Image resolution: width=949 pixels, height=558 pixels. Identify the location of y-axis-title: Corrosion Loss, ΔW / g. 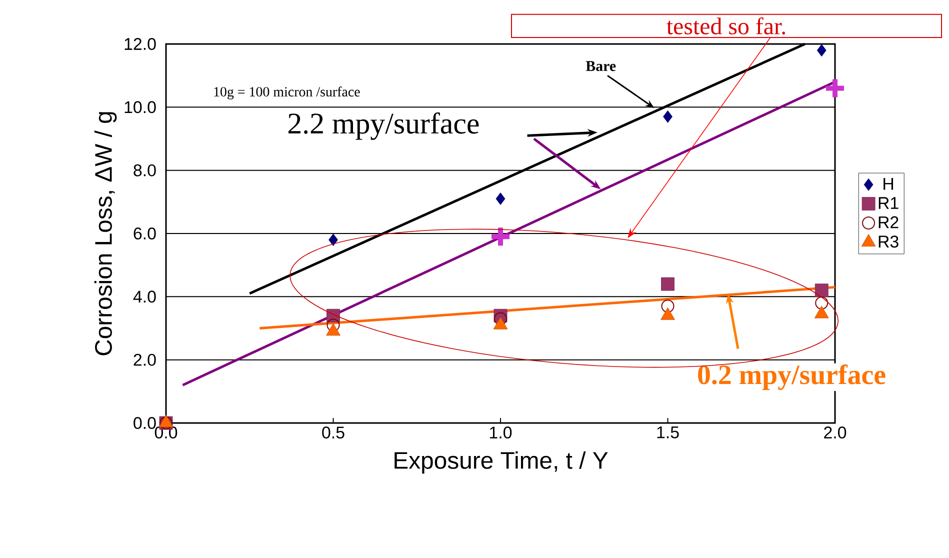
(105, 234).